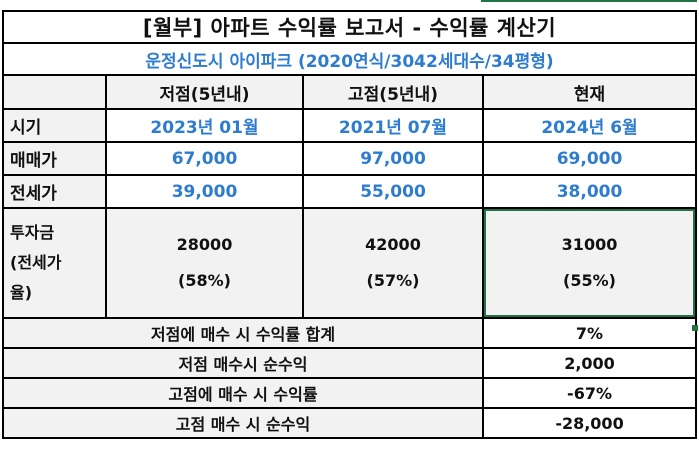 The height and width of the screenshot is (467, 699). What do you see at coordinates (54, 92) in the screenshot?
I see `header-empty-cell` at bounding box center [54, 92].